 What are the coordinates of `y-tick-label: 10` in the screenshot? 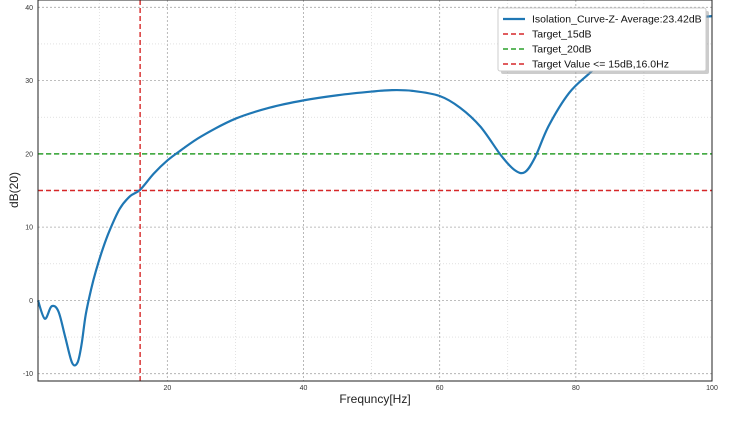 It's located at (29, 228).